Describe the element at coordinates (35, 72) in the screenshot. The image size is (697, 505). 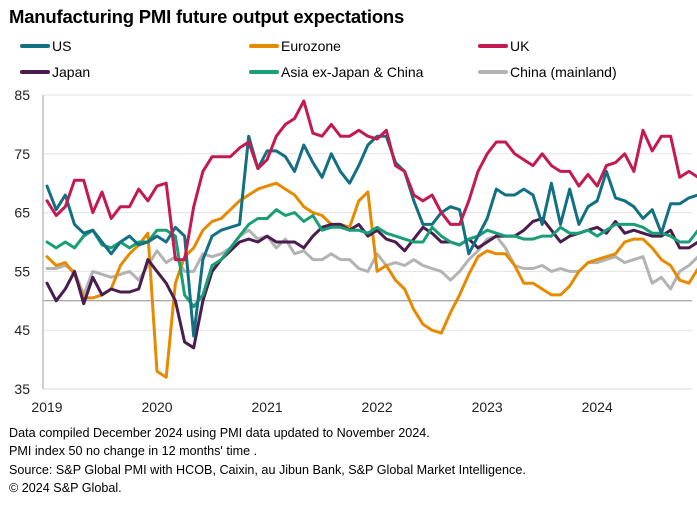
I see `legend-swatch-japan` at that location.